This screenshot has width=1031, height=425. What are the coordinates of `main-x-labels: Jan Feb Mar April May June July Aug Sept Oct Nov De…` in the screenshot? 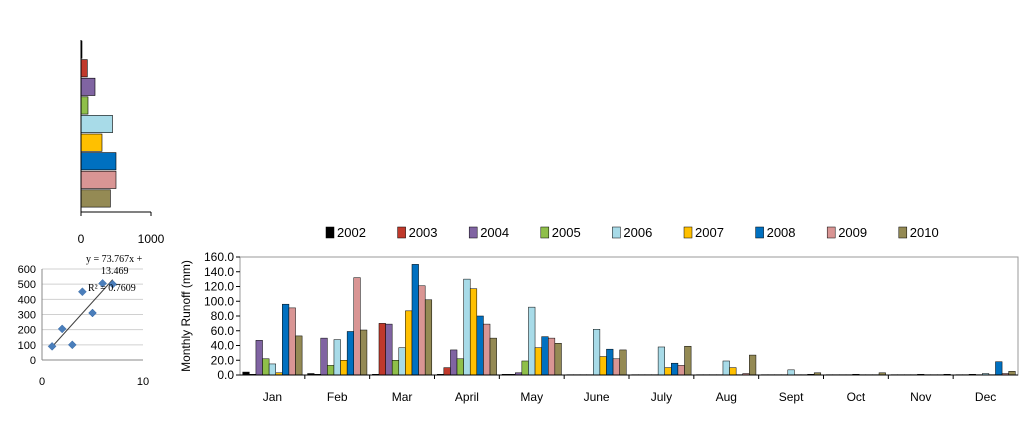 It's located at (629, 389).